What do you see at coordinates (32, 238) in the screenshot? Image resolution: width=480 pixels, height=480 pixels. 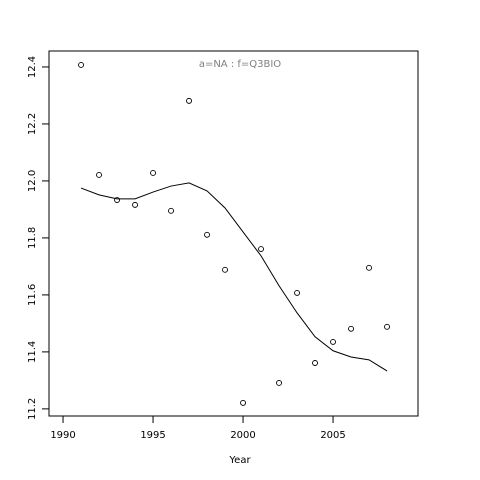 I see `y-tick-label: 11.8` at bounding box center [32, 238].